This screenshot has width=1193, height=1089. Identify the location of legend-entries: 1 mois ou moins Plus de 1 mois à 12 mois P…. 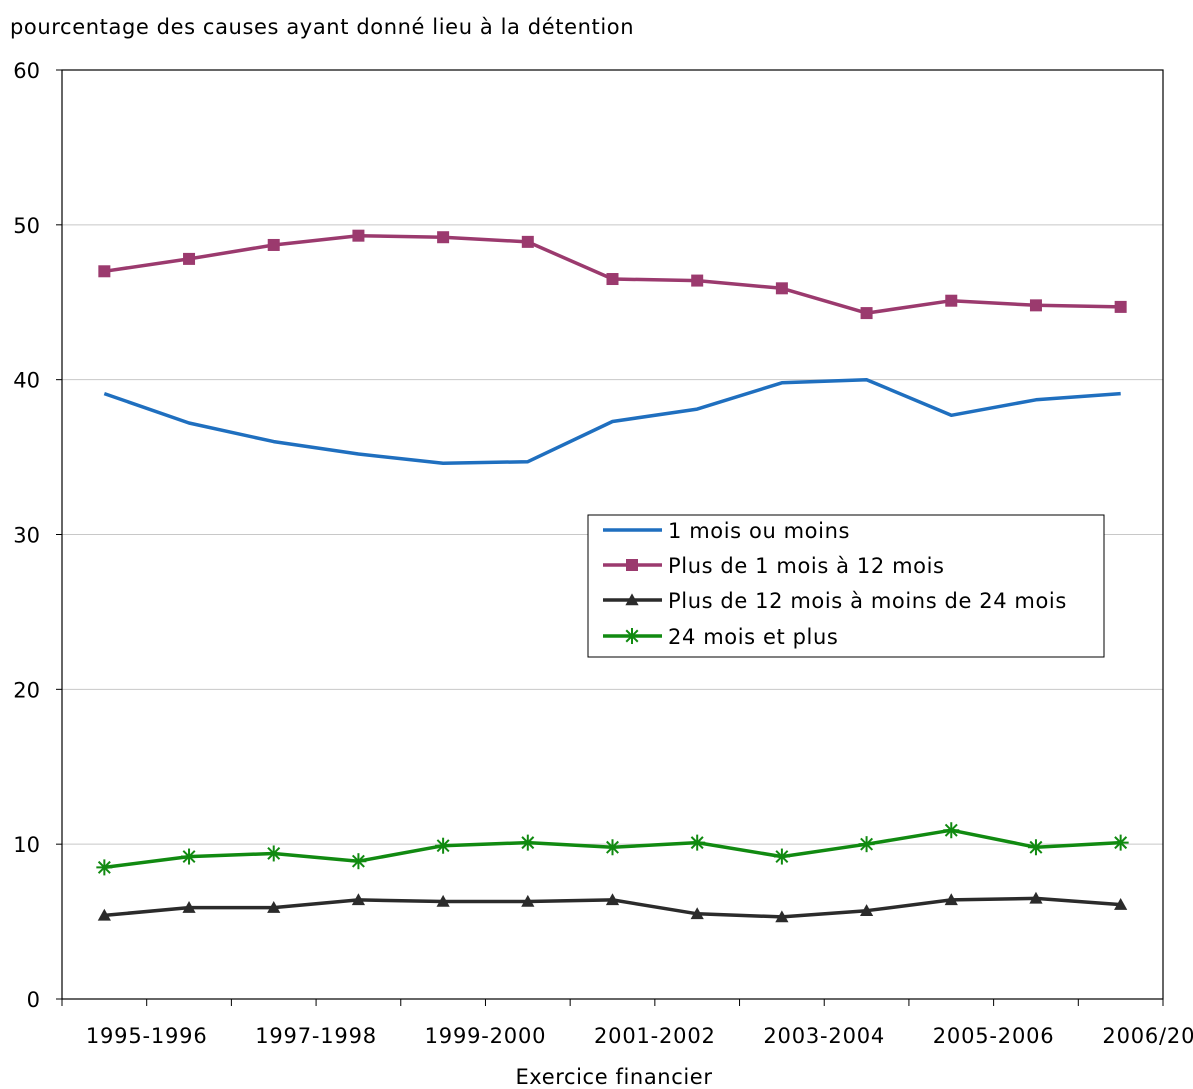
(835, 584).